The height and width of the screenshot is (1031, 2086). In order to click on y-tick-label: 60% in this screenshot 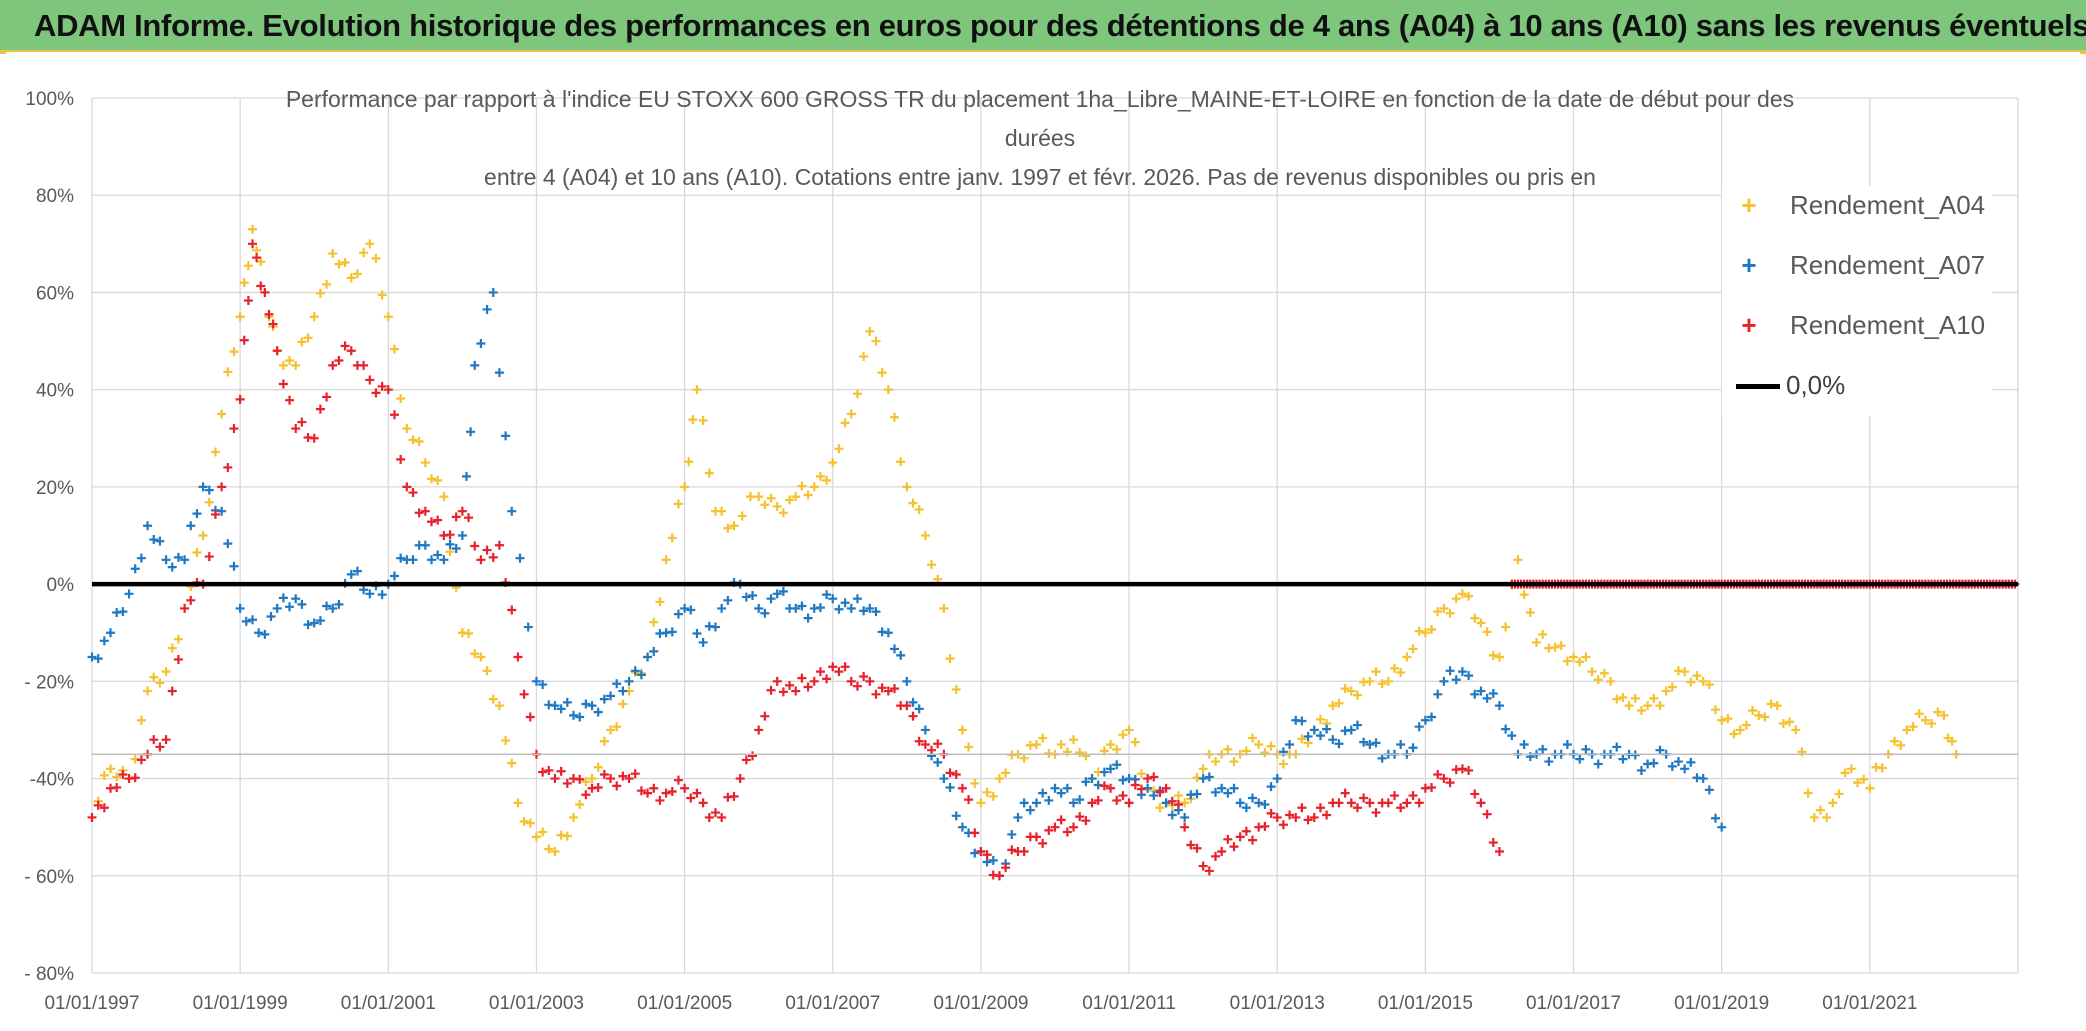, I will do `click(55, 293)`.